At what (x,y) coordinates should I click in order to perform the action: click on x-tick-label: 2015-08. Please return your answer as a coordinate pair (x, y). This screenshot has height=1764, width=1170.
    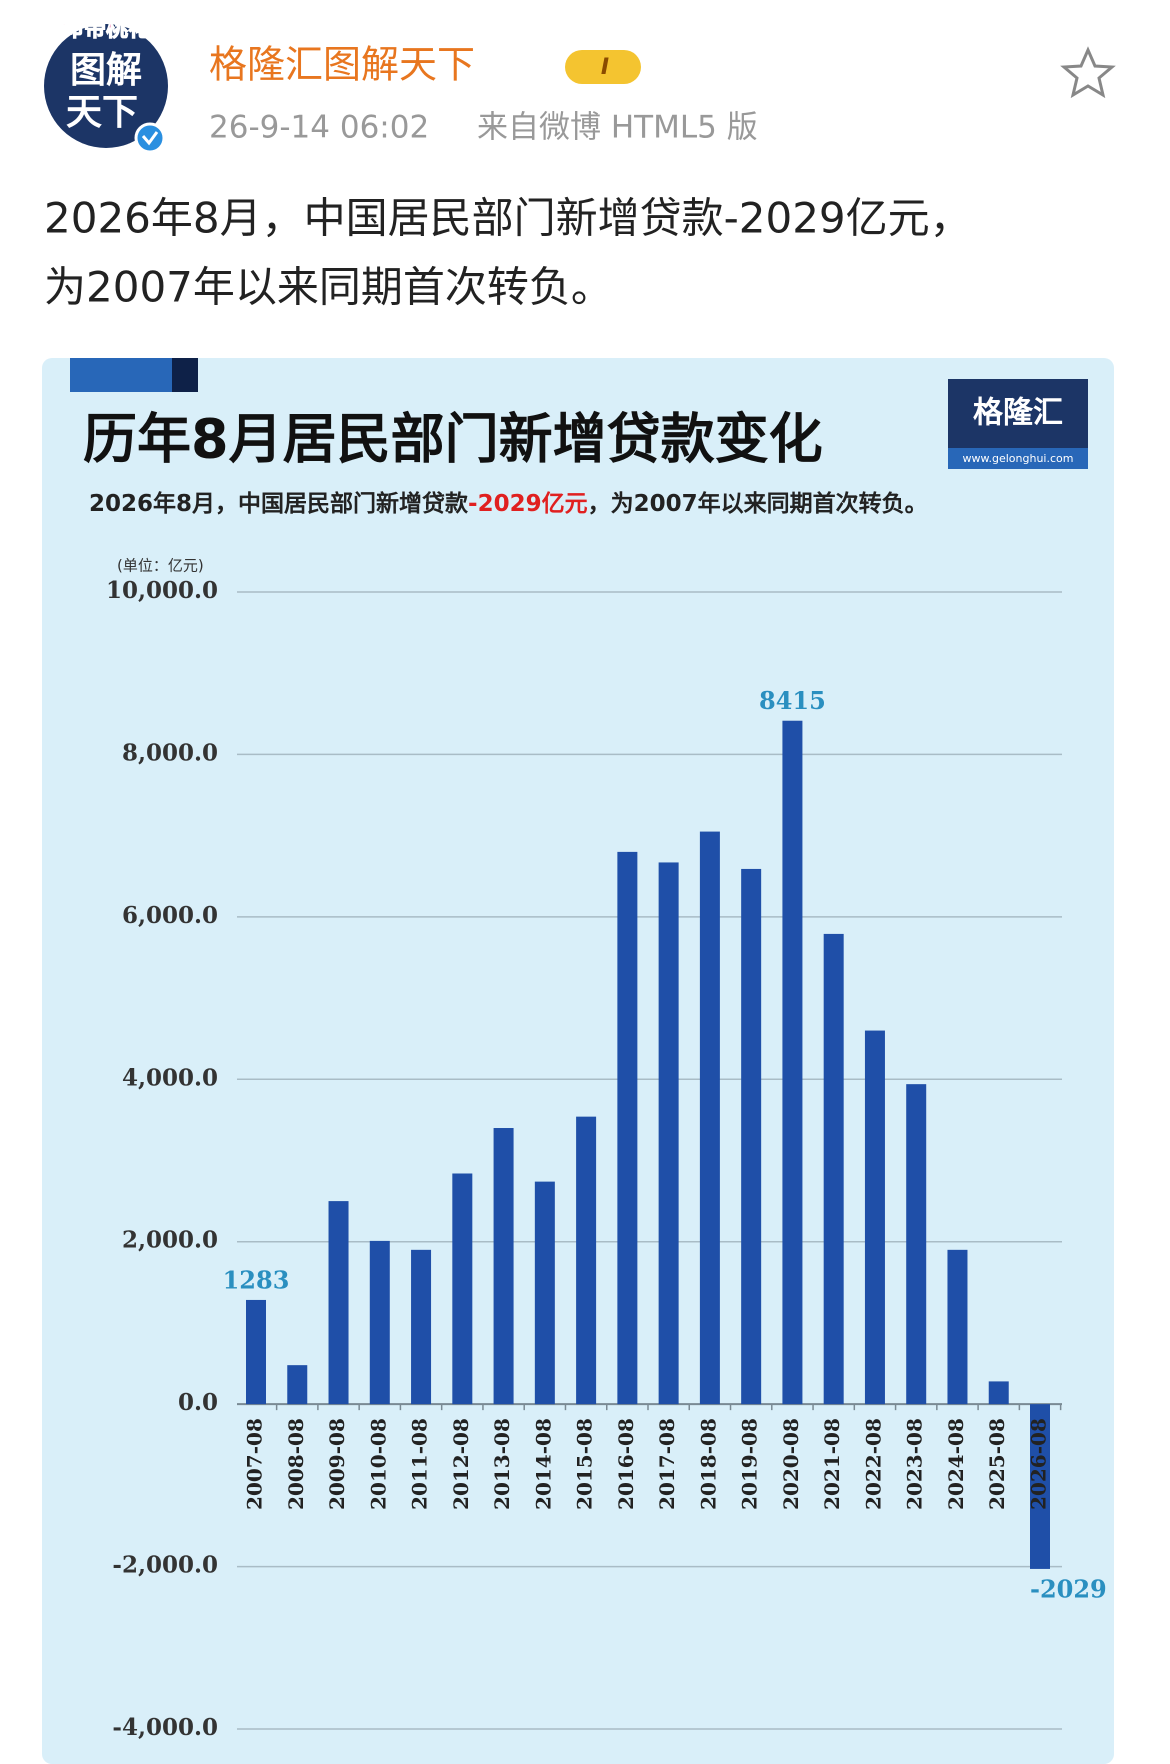
    Looking at the image, I should click on (585, 1464).